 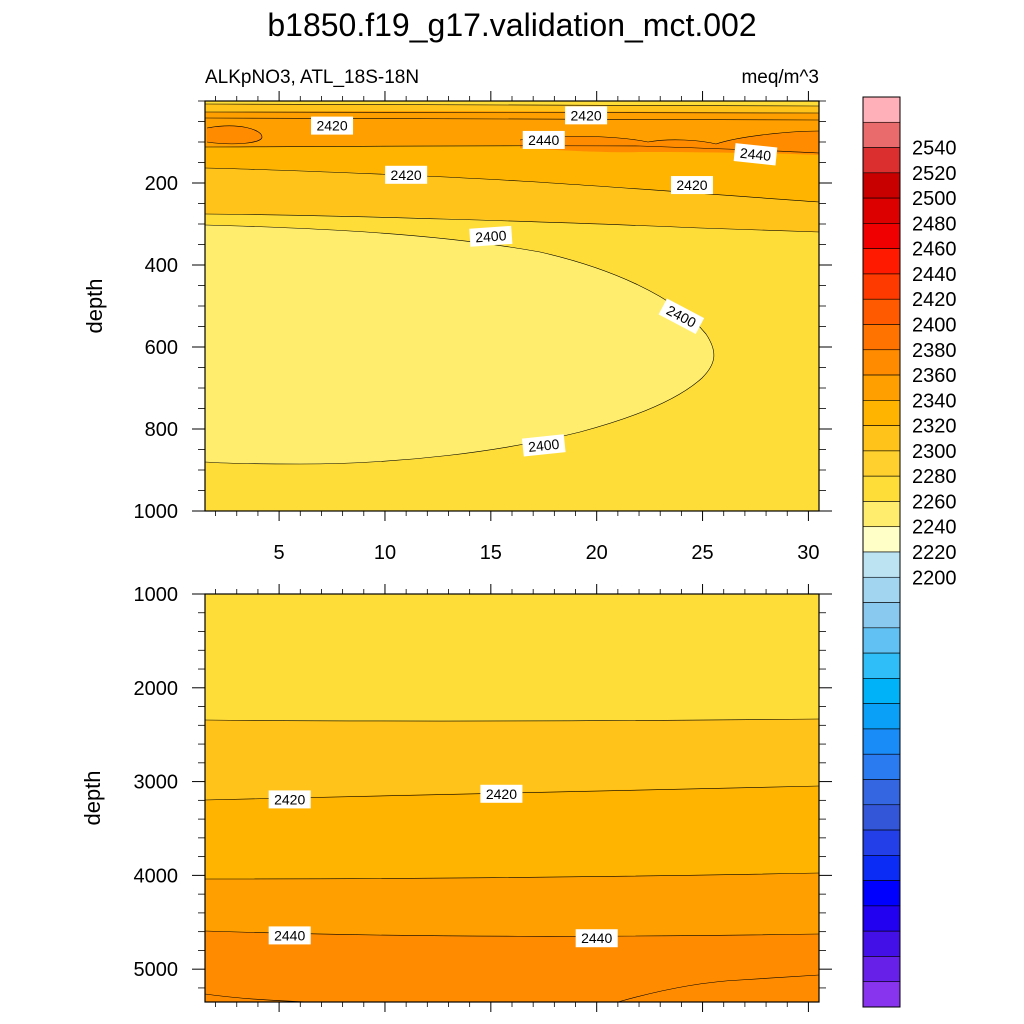 I want to click on y-tick-label: 600, so click(x=161, y=348).